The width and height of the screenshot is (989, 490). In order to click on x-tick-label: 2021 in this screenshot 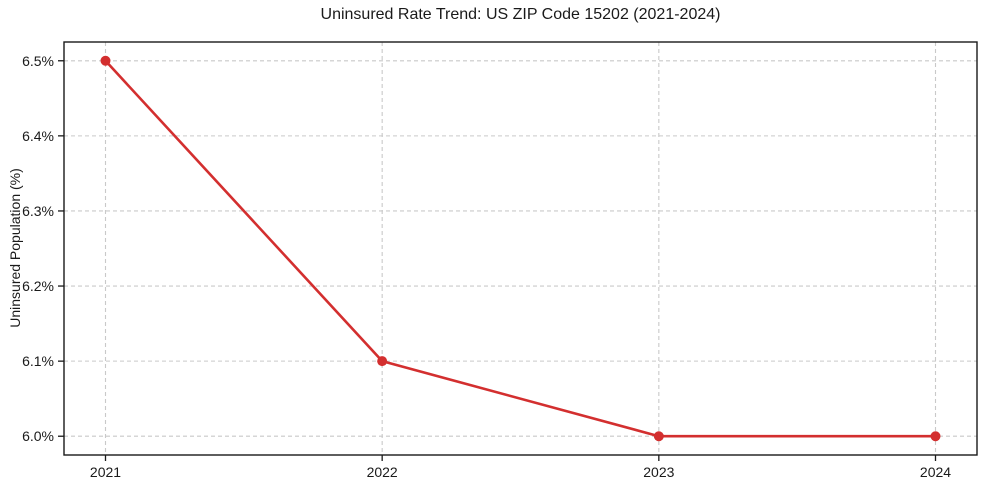, I will do `click(105, 472)`.